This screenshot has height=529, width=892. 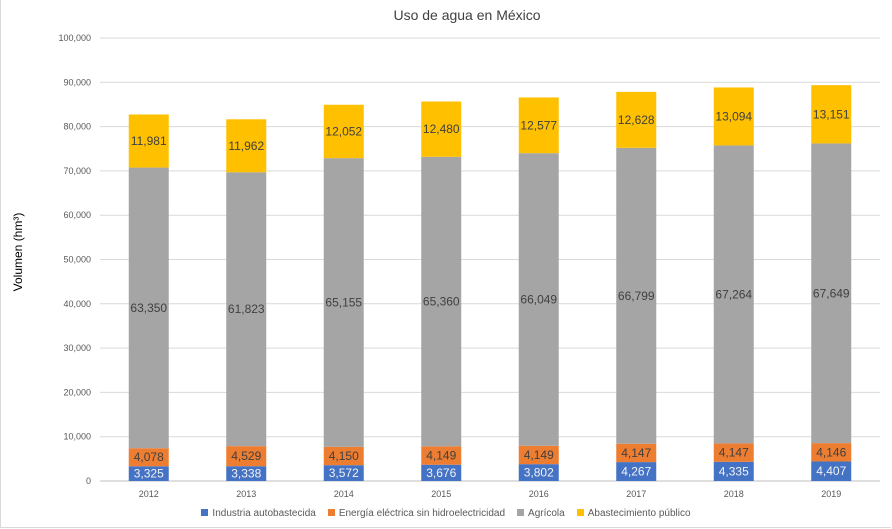 I want to click on legend-item: Abastecimiento público, so click(x=633, y=513).